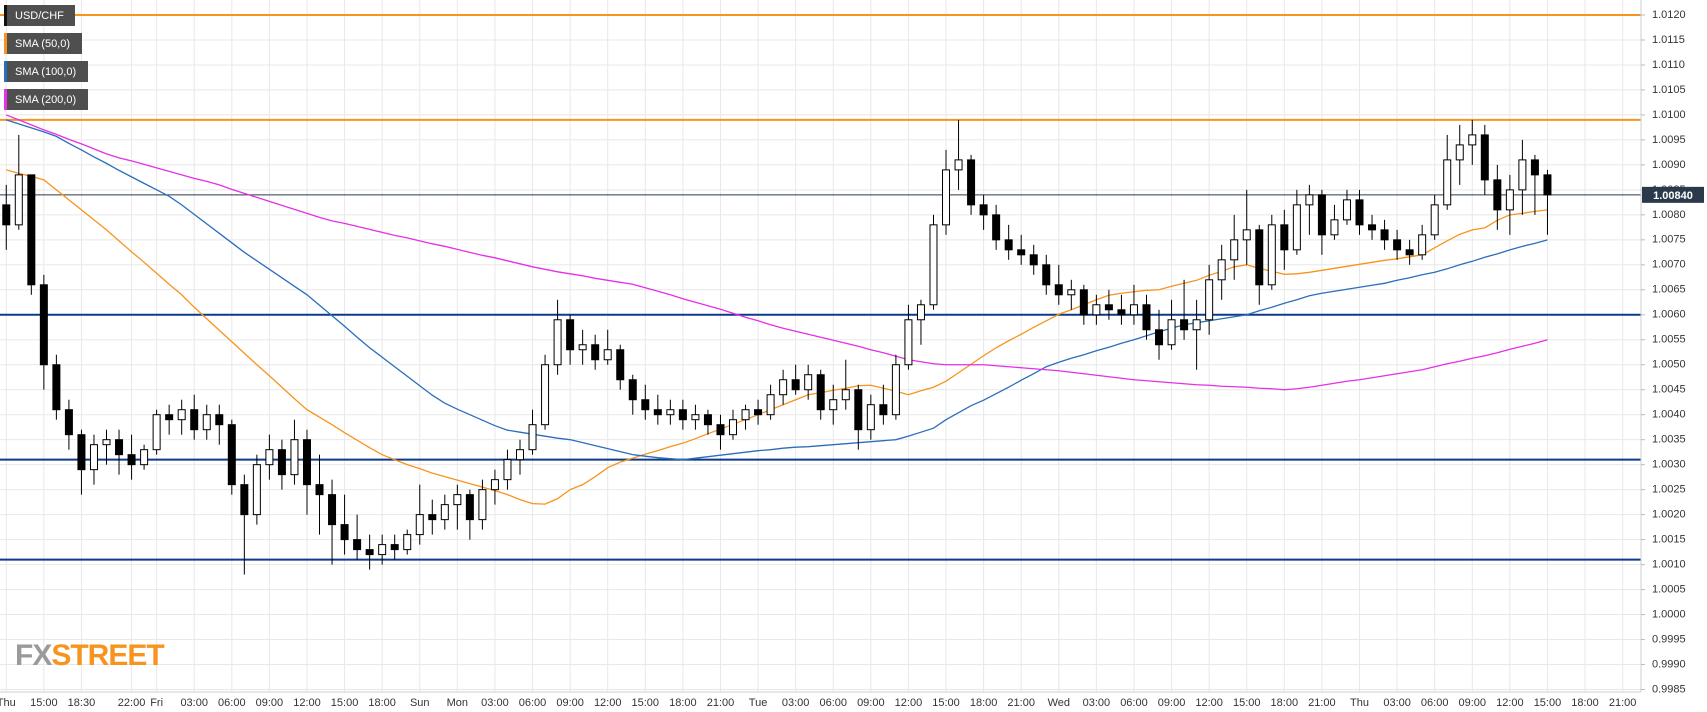 The image size is (1707, 712). What do you see at coordinates (1669, 215) in the screenshot?
I see `y-tick-label: 1.0080` at bounding box center [1669, 215].